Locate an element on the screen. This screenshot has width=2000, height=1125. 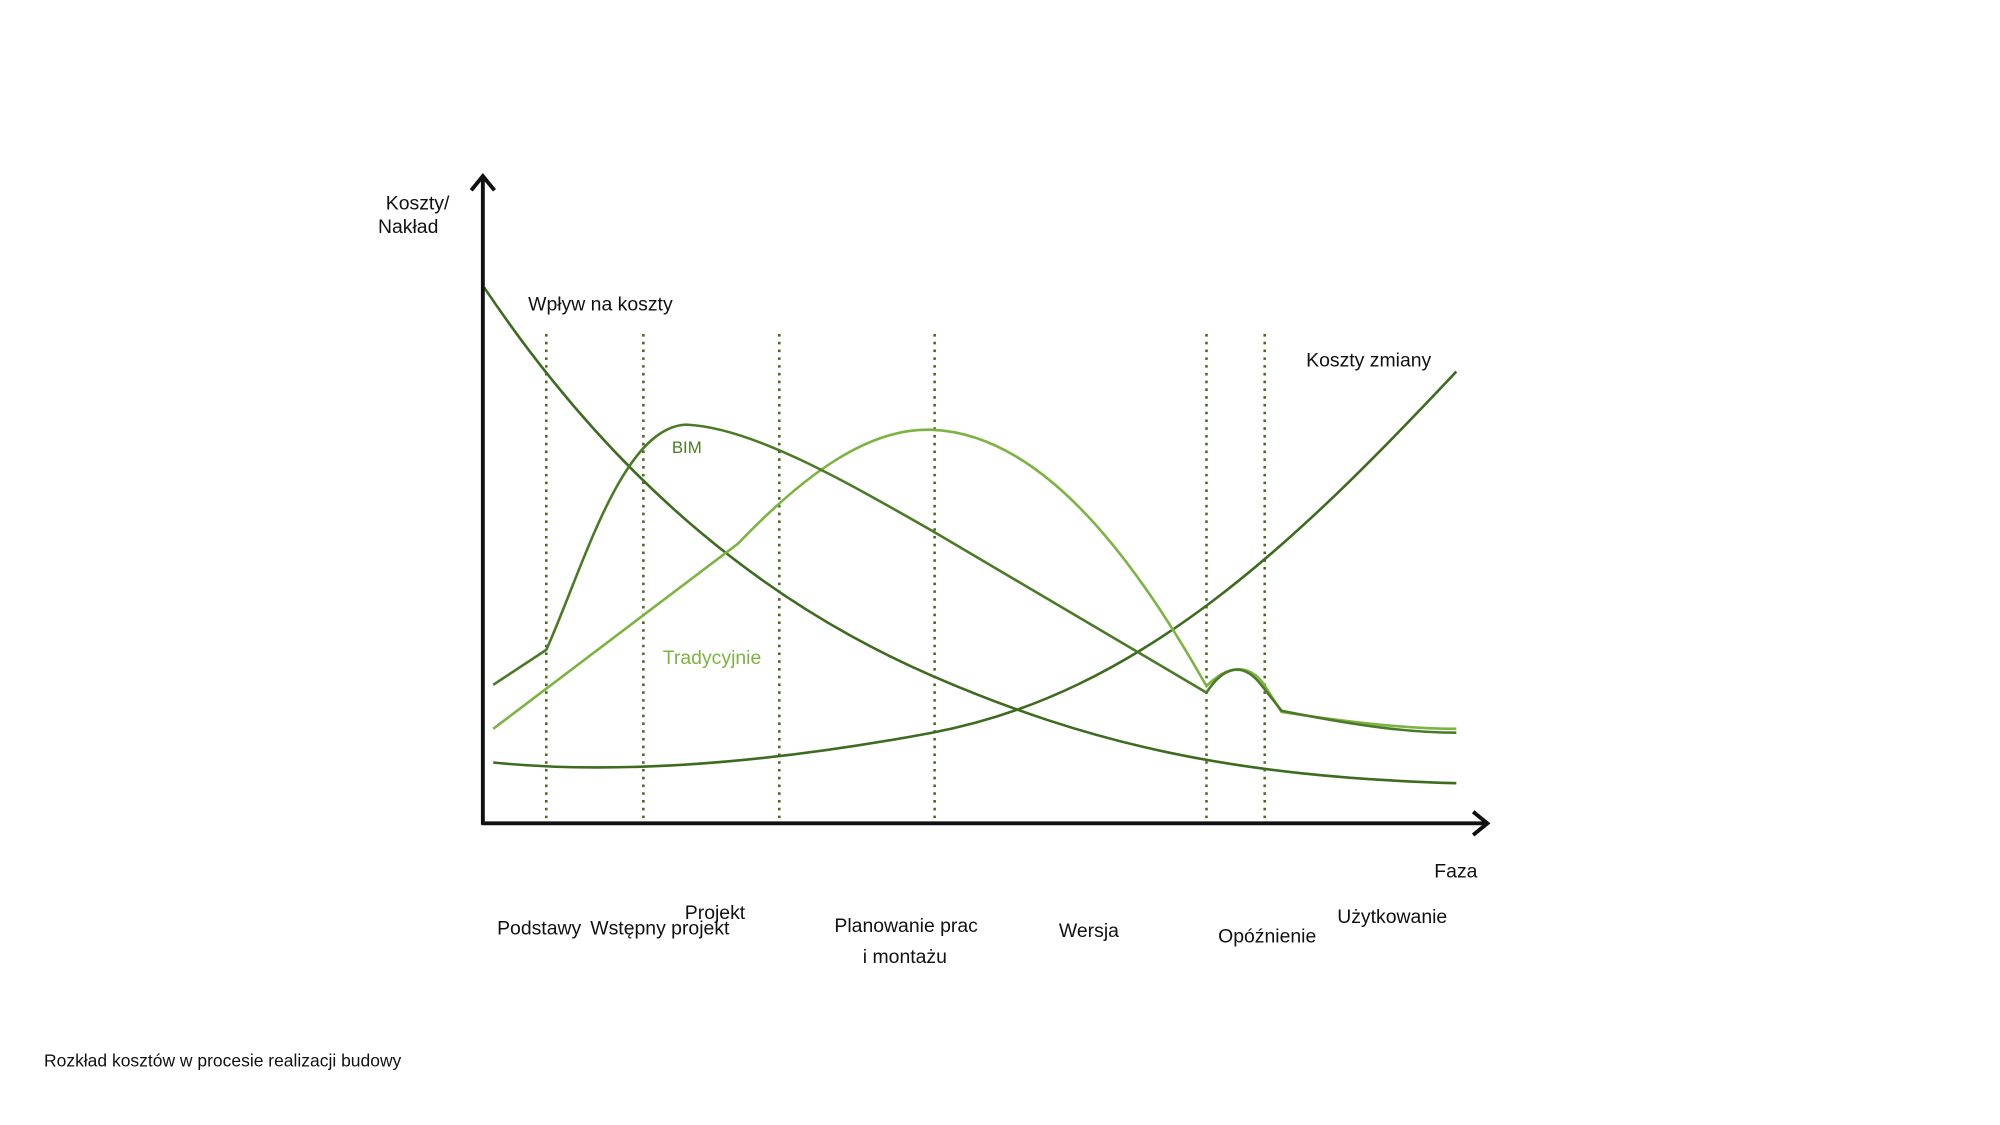
phase-label: Planowanie prac is located at coordinates (906, 926).